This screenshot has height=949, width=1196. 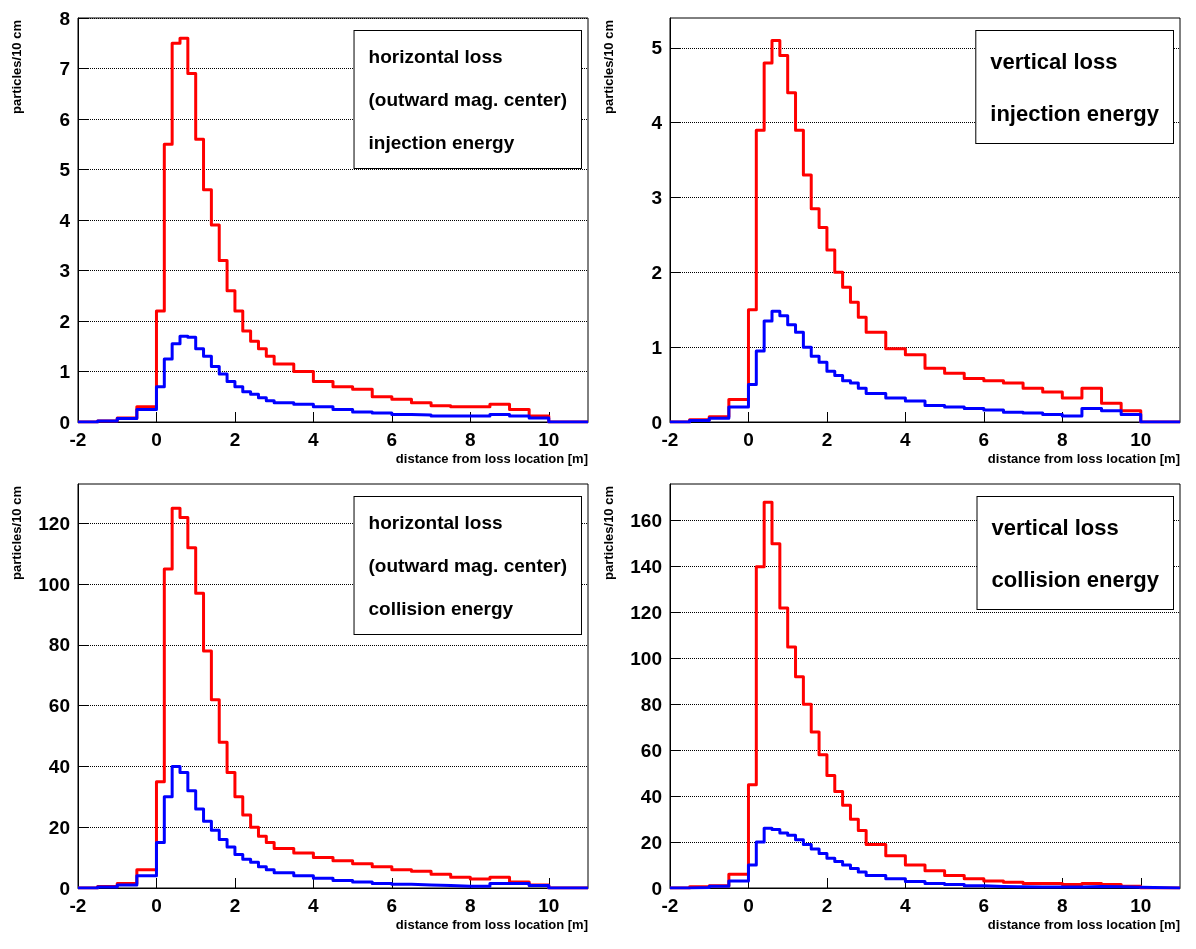 What do you see at coordinates (64, 68) in the screenshot?
I see `y-tick-label: 7` at bounding box center [64, 68].